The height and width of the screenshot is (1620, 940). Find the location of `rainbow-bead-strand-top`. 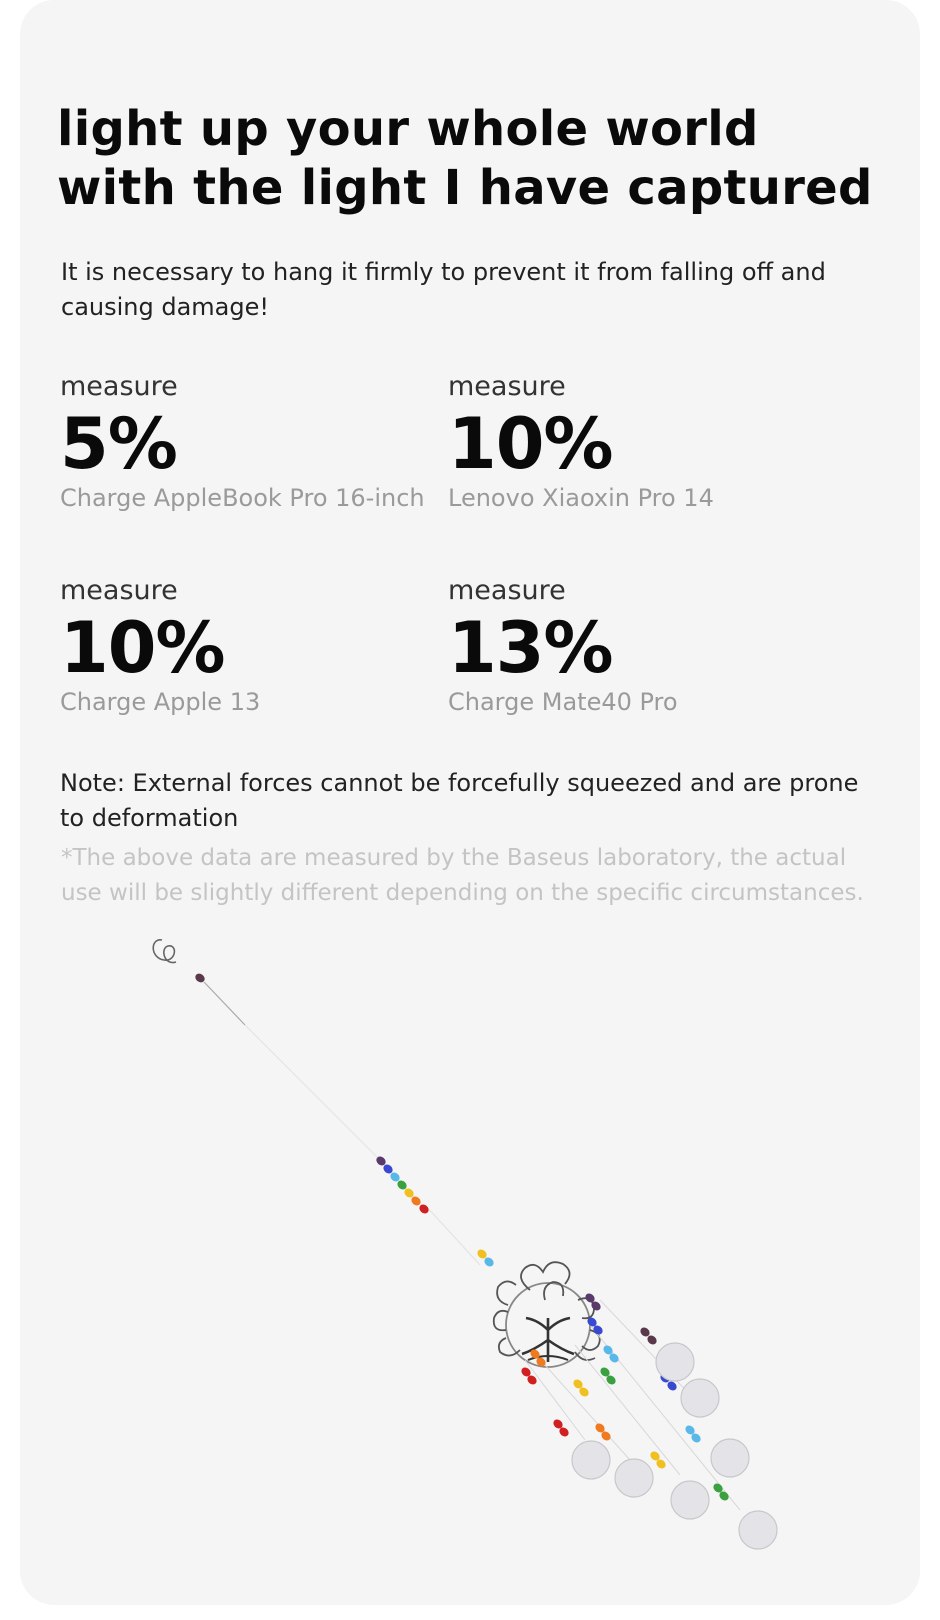

rainbow-bead-strand-top is located at coordinates (402, 1185).